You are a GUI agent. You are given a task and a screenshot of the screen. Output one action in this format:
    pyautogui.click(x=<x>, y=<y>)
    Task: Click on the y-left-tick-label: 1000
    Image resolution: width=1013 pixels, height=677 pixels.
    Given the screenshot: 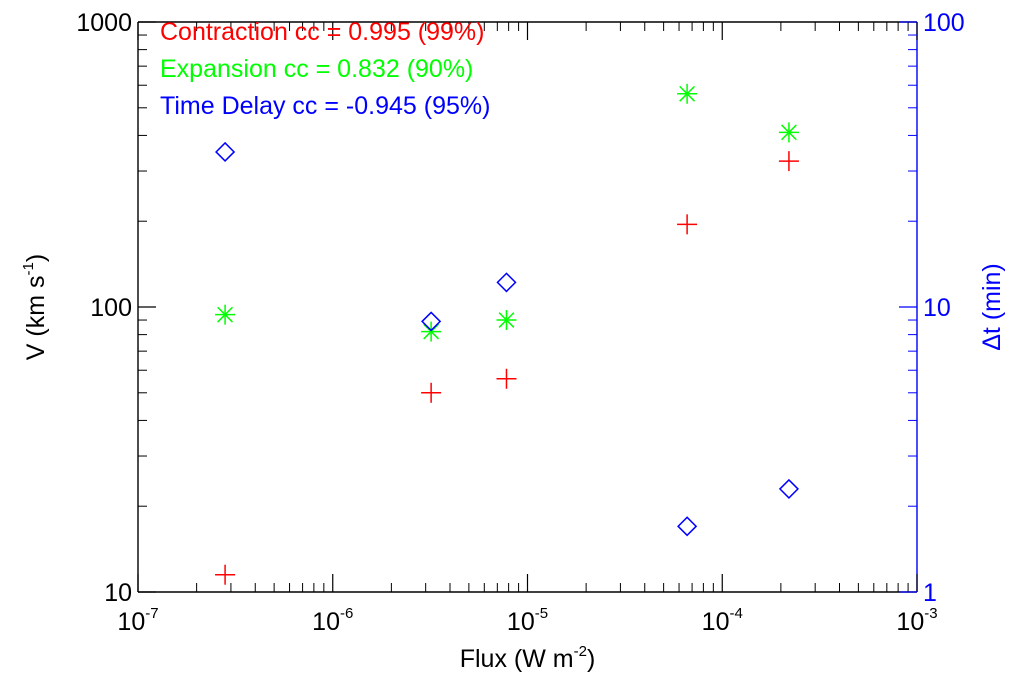 What is the action you would take?
    pyautogui.click(x=104, y=23)
    